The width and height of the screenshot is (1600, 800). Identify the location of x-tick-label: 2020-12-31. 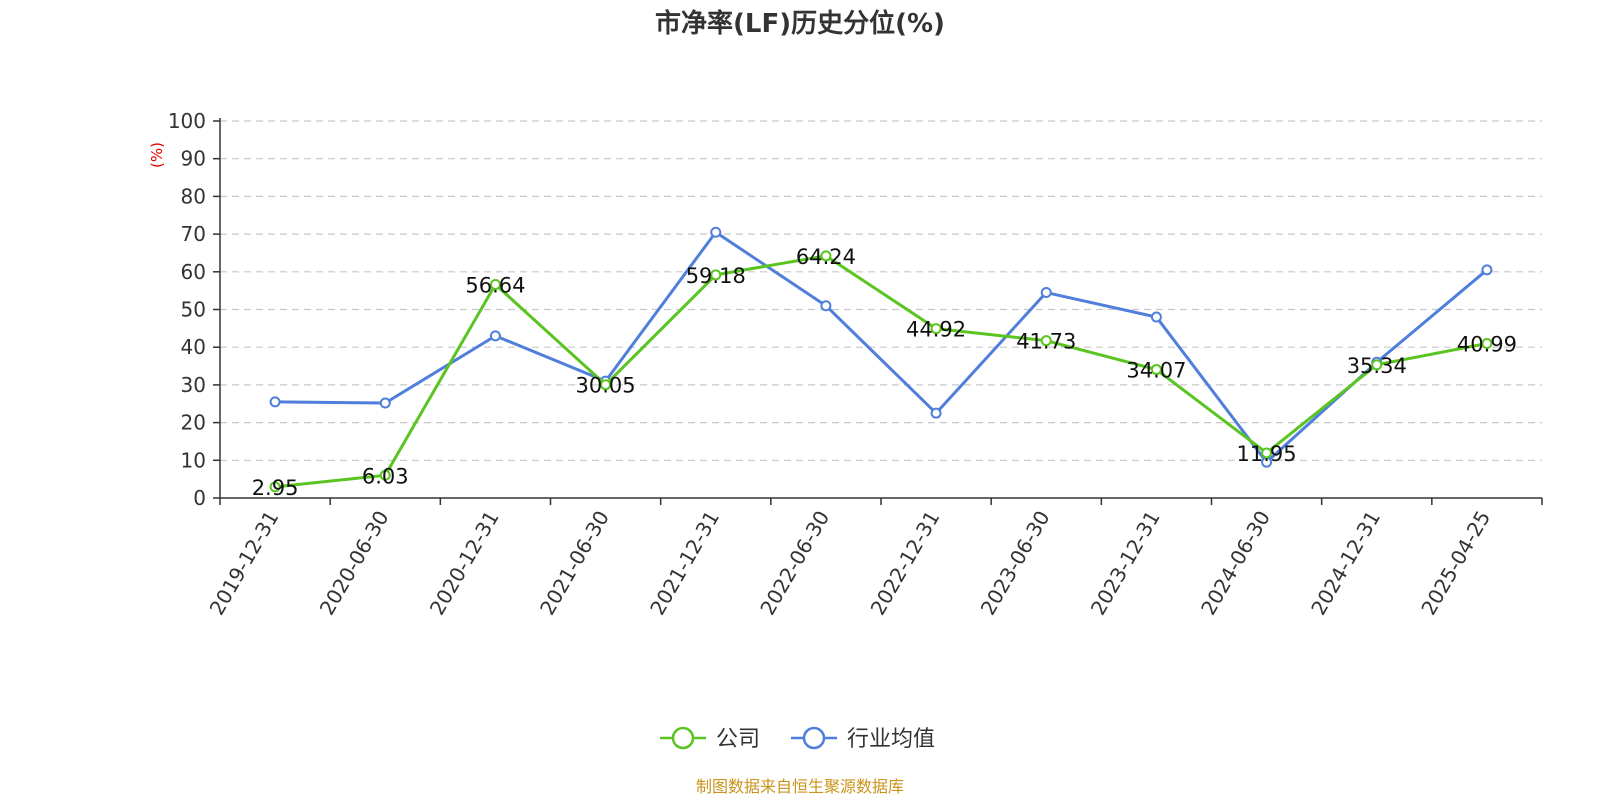
(464, 562).